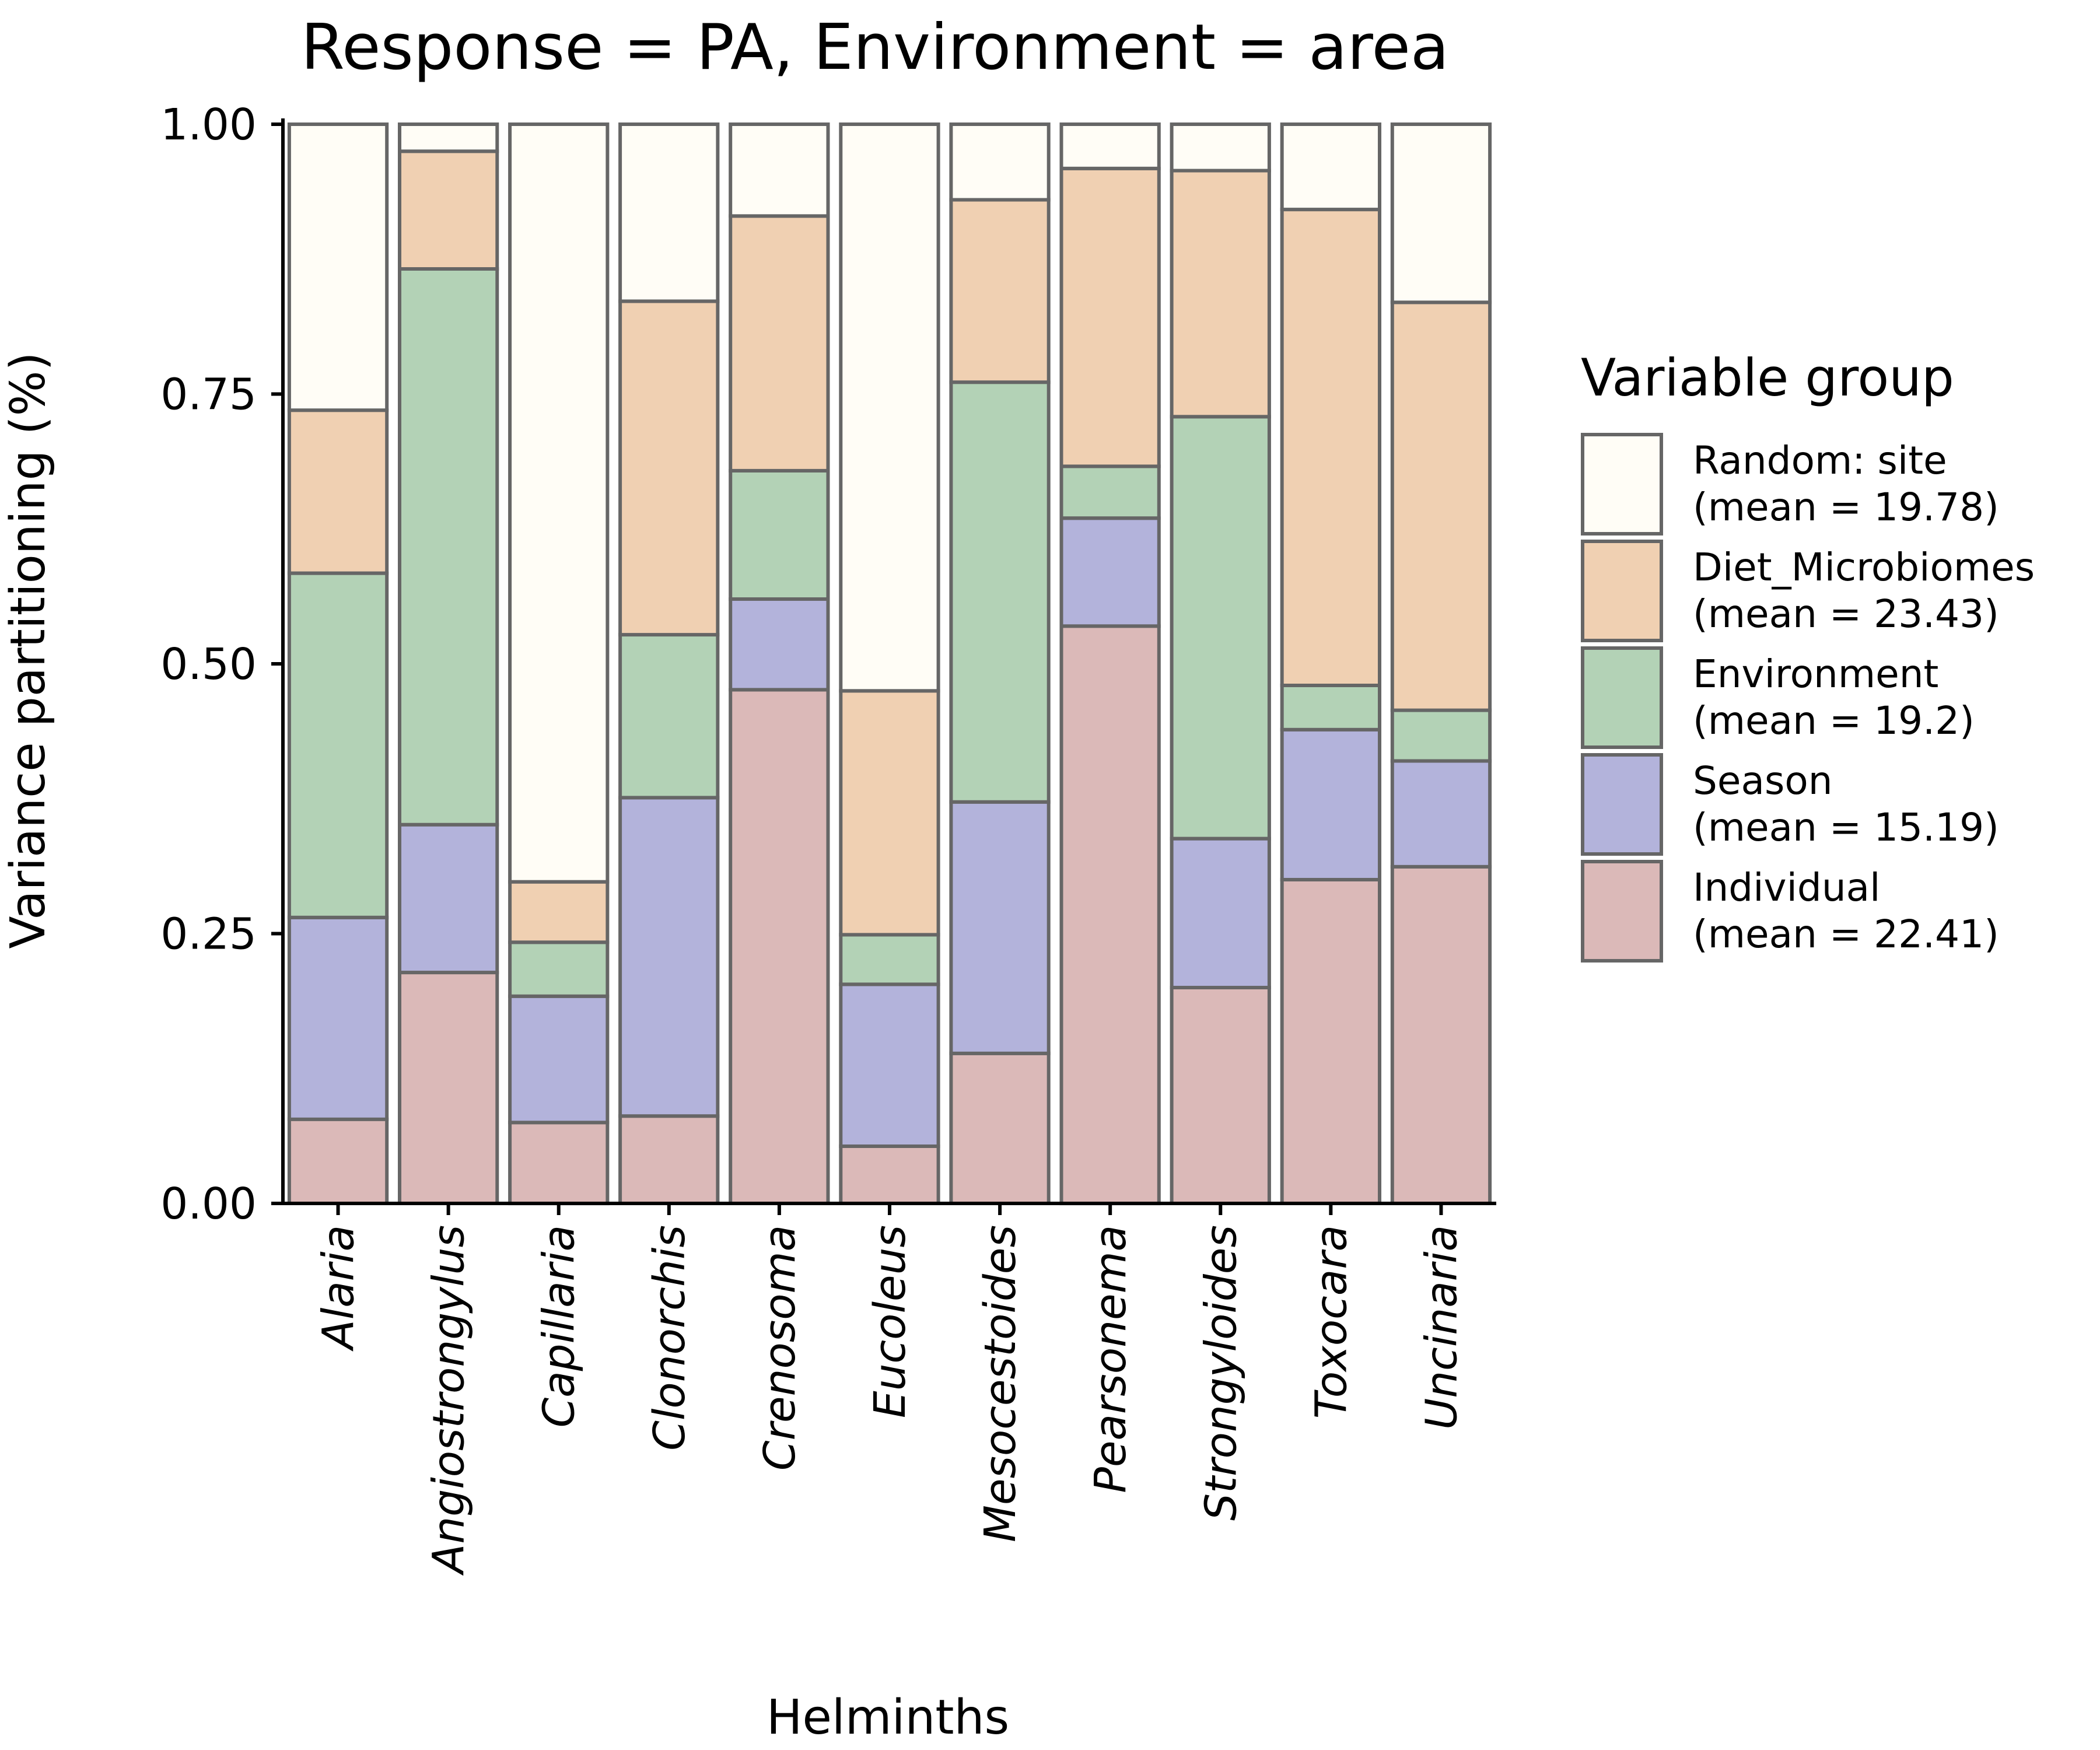  I want to click on bar-segment-random-site-angiostrongylus, so click(448, 138).